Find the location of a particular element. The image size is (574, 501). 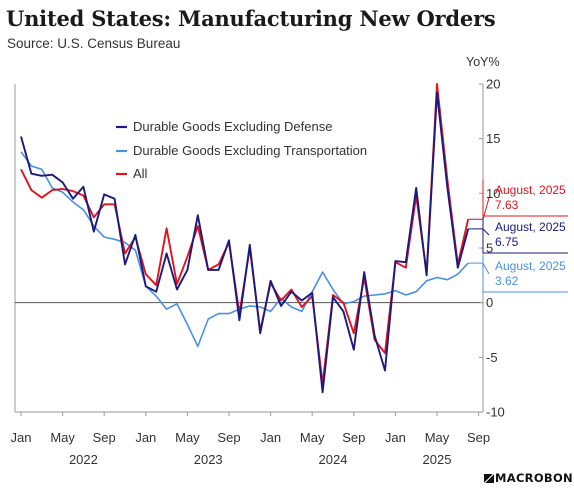

chart-source: Source: U.S. Census Bureau is located at coordinates (94, 43).